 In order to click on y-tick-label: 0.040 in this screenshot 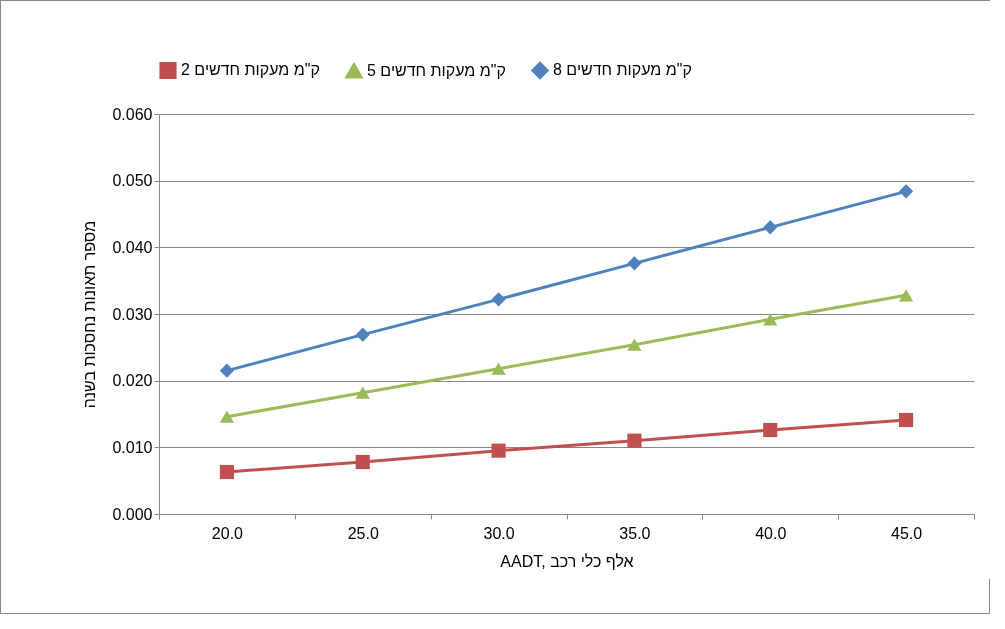, I will do `click(132, 247)`.